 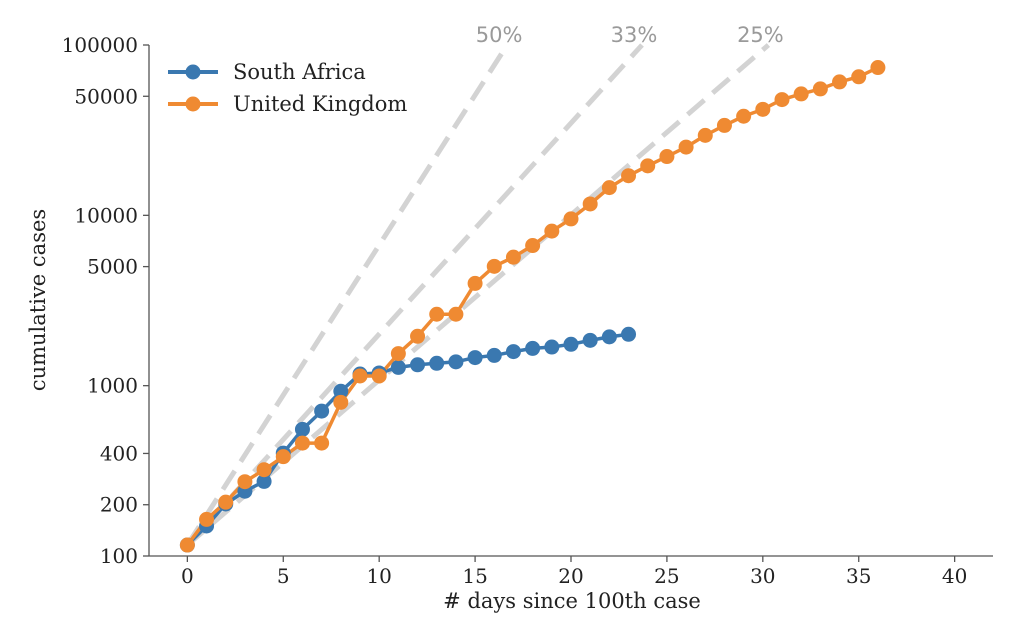 I want to click on x-tick-label: 35, so click(x=858, y=576).